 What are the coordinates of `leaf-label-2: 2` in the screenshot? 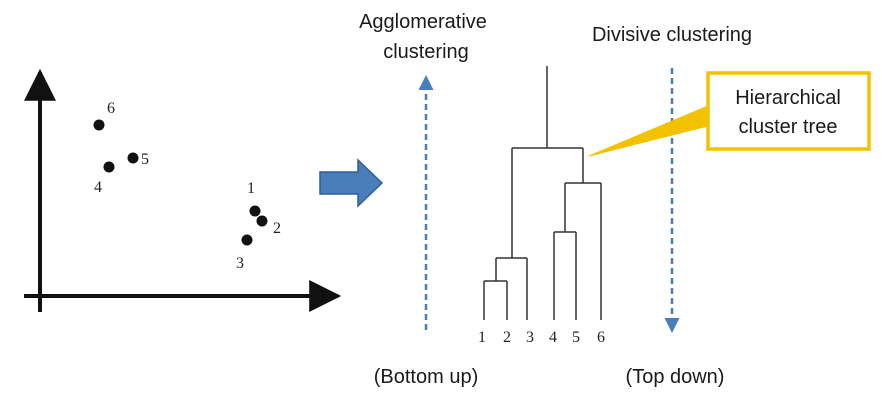 It's located at (507, 337).